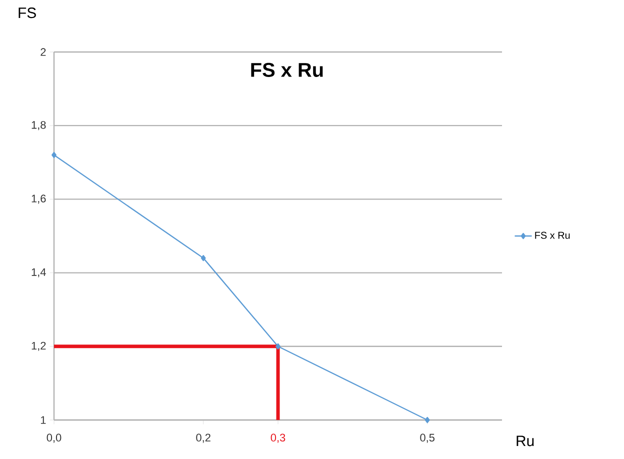 This screenshot has width=624, height=459. Describe the element at coordinates (525, 441) in the screenshot. I see `x-axis-title: Ru` at that location.